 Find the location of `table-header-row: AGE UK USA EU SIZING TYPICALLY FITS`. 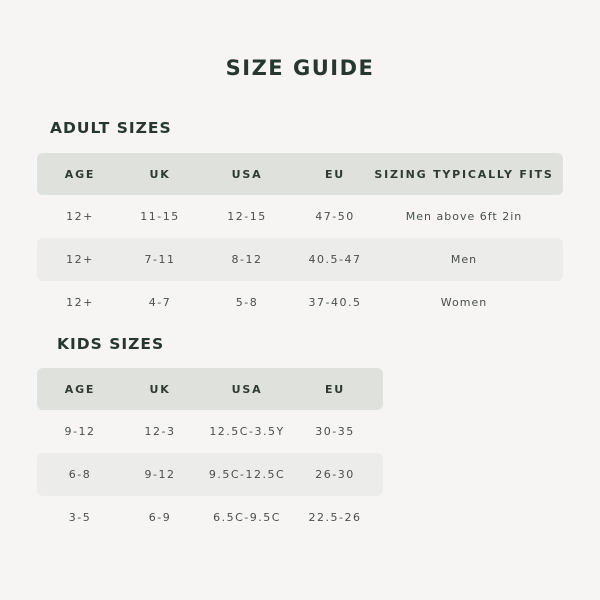

table-header-row: AGE UK USA EU SIZING TYPICALLY FITS is located at coordinates (300, 174).